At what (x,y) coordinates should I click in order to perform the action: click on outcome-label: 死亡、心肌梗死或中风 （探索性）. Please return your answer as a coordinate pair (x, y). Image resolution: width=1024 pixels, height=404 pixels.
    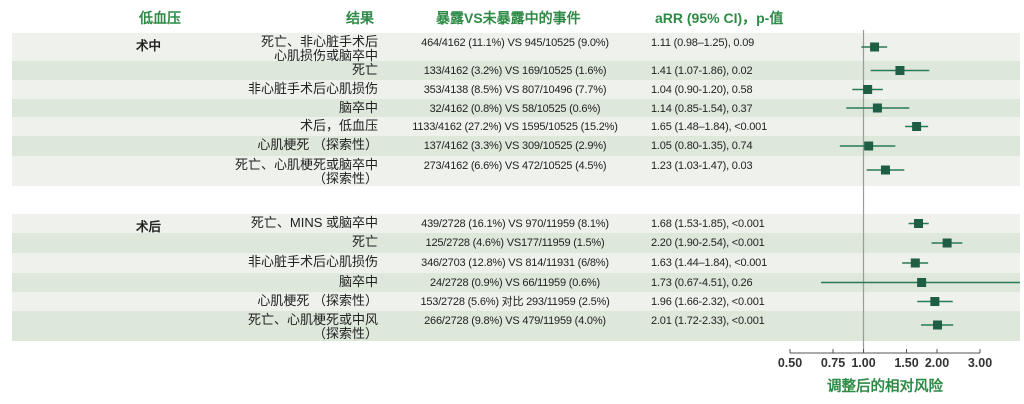
    Looking at the image, I should click on (268, 327).